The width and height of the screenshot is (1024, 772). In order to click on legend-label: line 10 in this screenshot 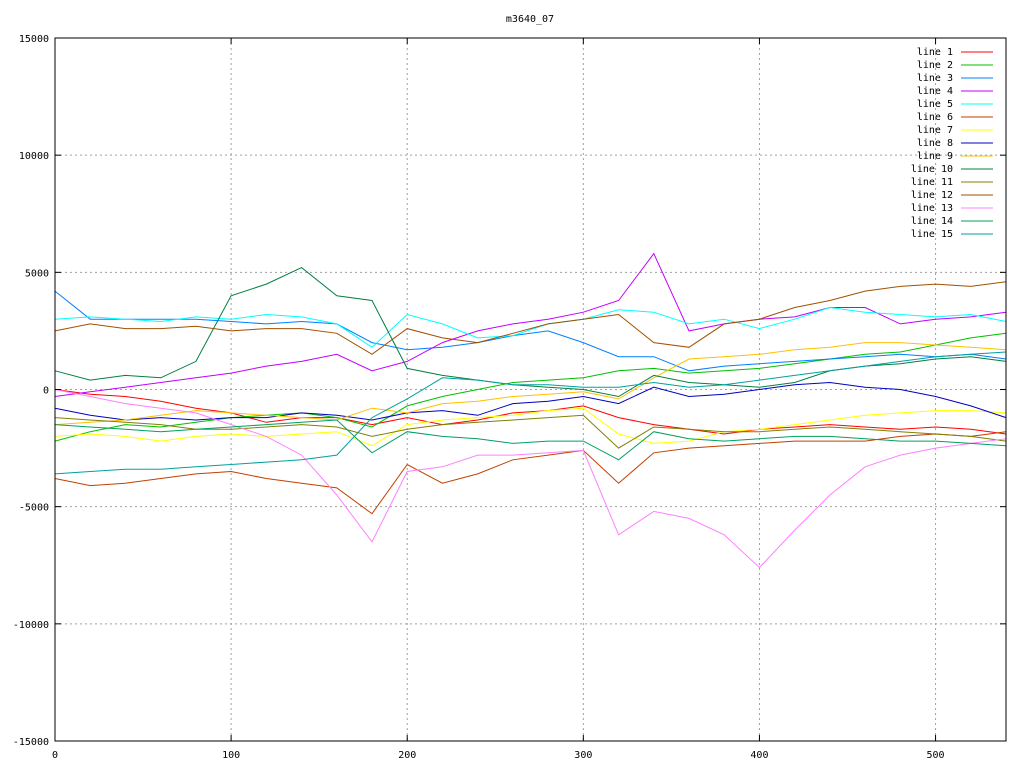, I will do `click(932, 169)`.